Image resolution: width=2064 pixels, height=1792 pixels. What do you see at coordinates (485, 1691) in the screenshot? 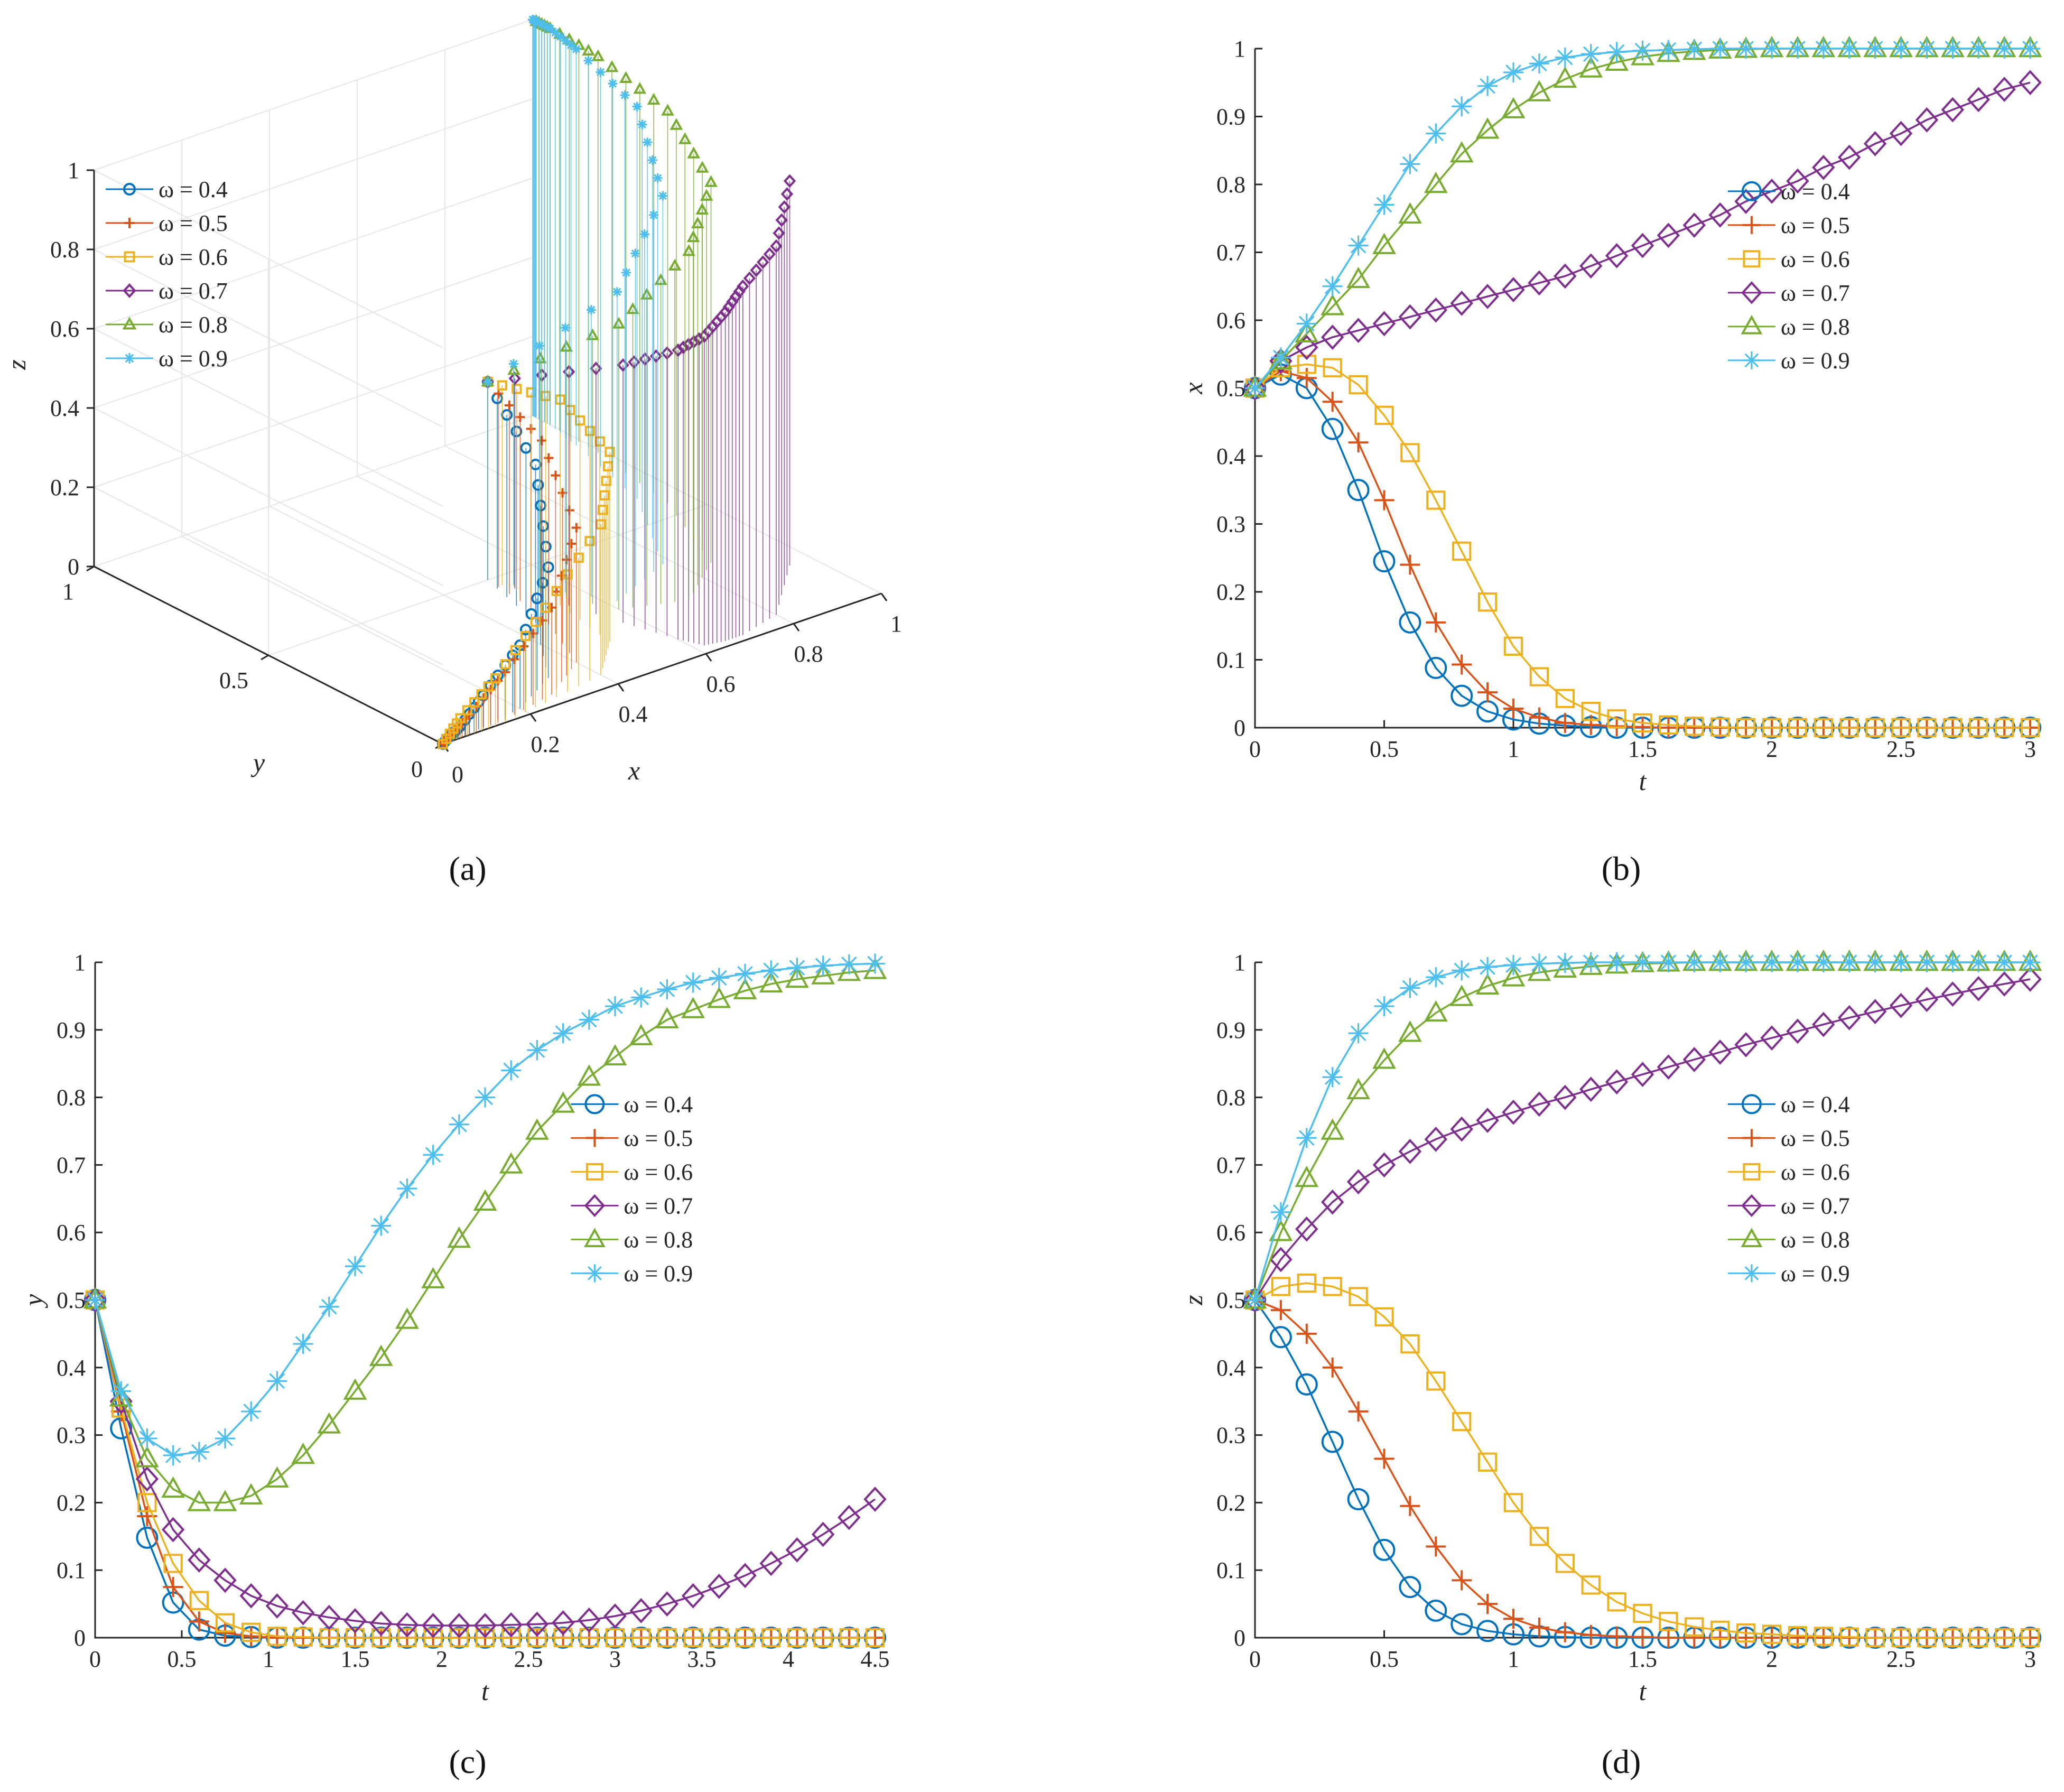
I see `x-axis-label: t` at bounding box center [485, 1691].